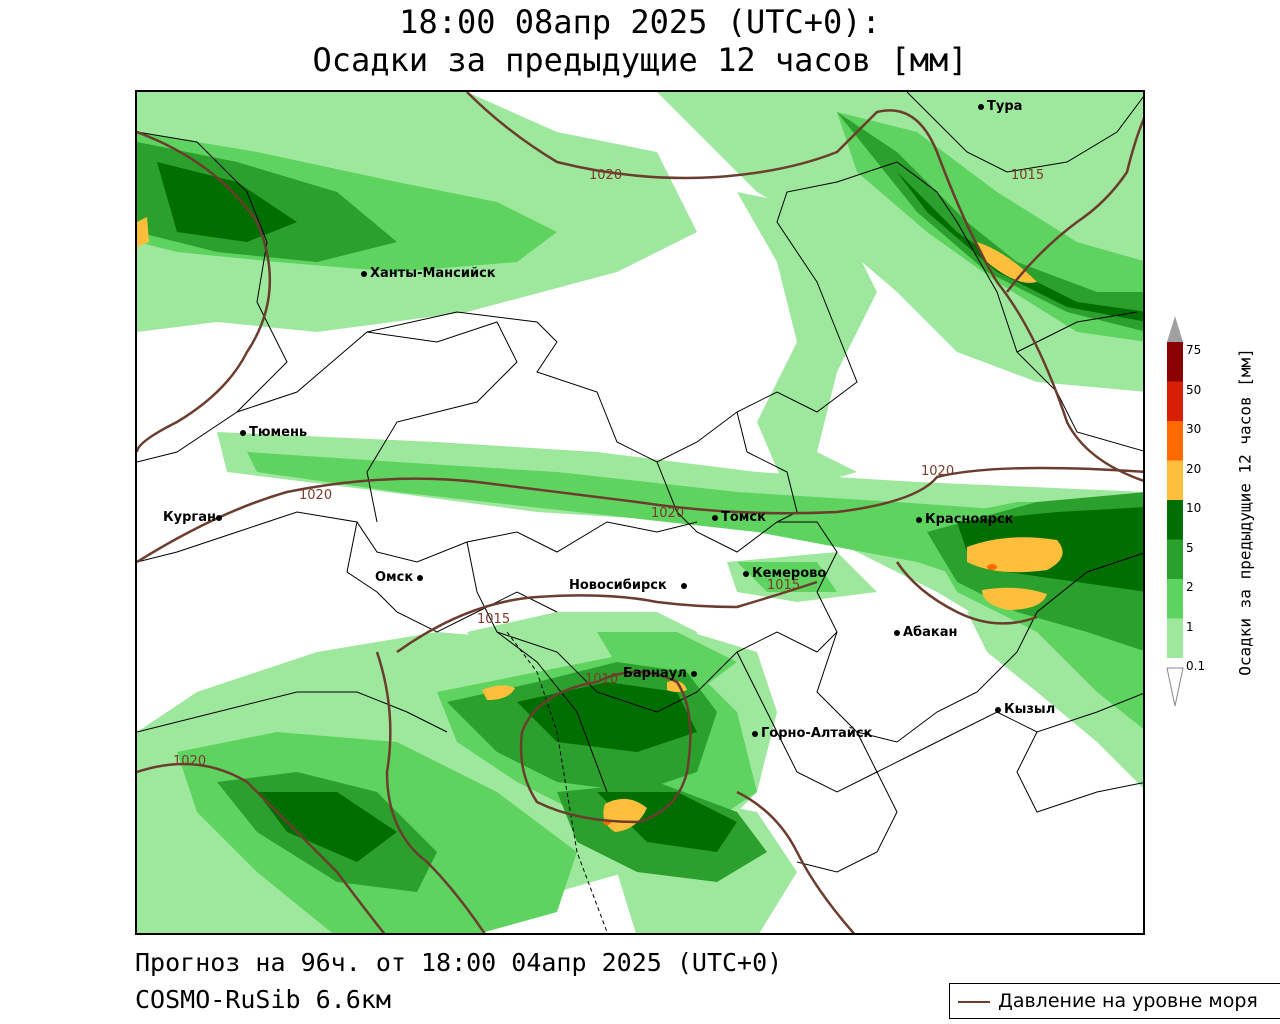 The image size is (1280, 1024). I want to click on city-label: Новосибирск, so click(618, 585).